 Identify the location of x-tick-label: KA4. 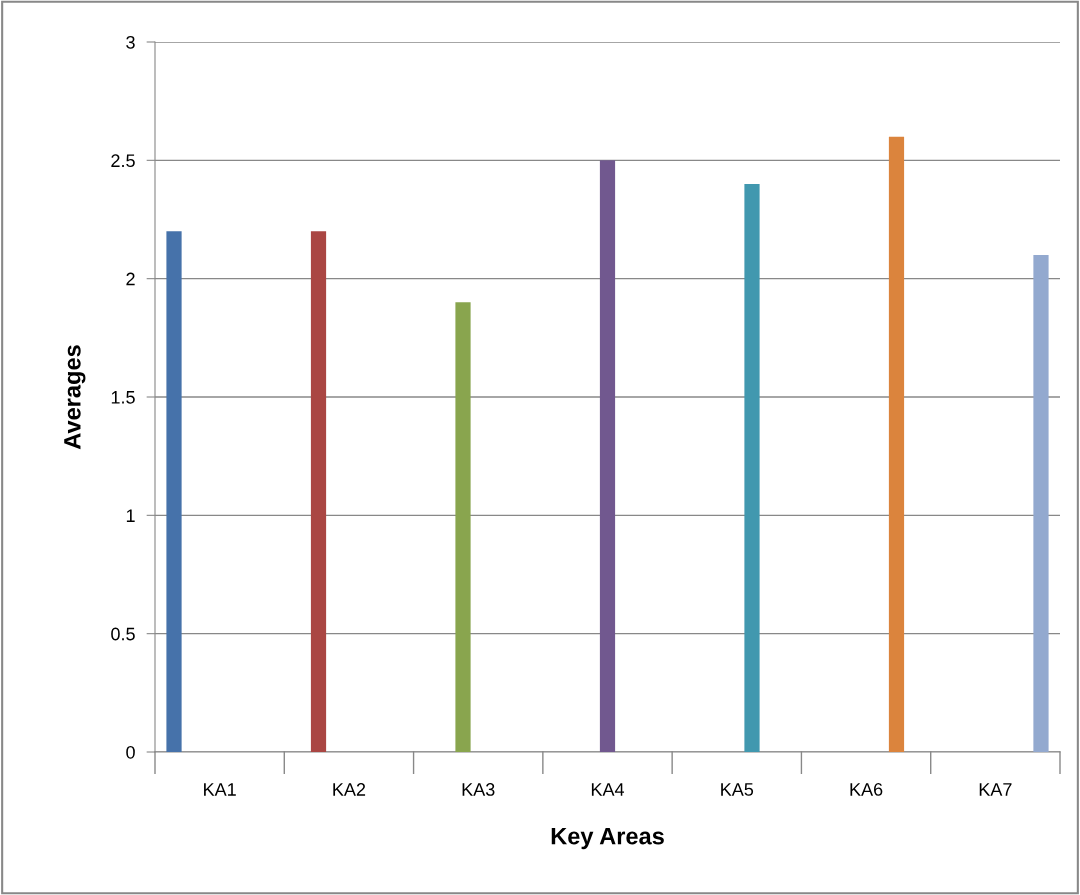
(608, 789).